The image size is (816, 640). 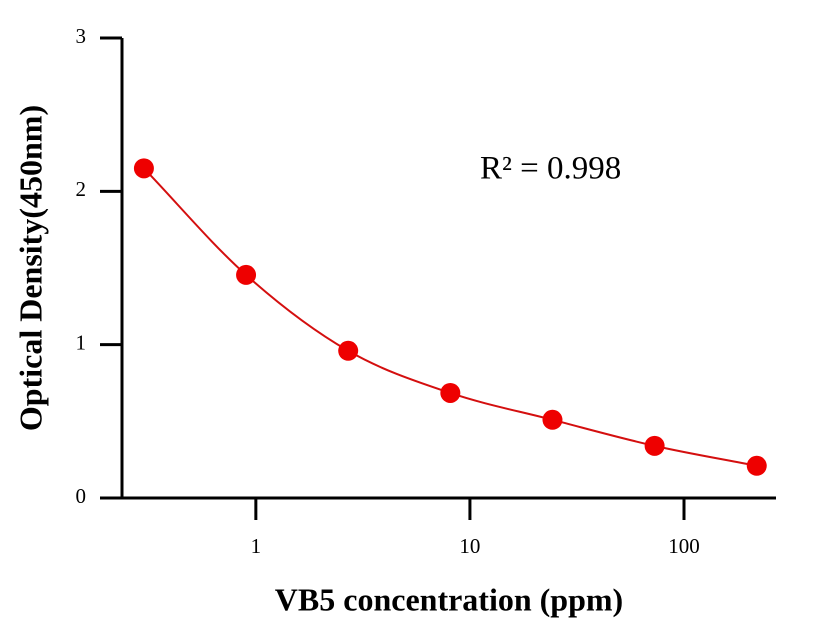 What do you see at coordinates (256, 546) in the screenshot?
I see `x-tick-label: 1` at bounding box center [256, 546].